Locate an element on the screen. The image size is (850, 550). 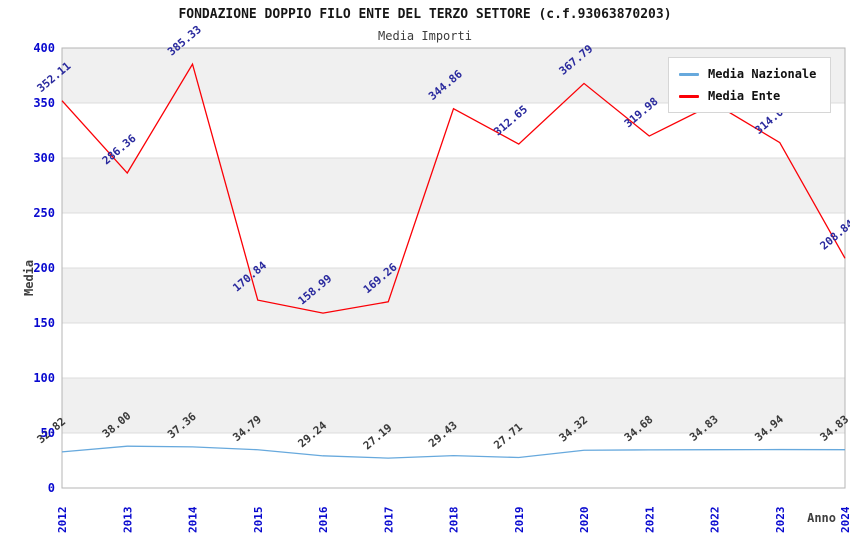
y-tick-label: 100 is located at coordinates (44, 378).